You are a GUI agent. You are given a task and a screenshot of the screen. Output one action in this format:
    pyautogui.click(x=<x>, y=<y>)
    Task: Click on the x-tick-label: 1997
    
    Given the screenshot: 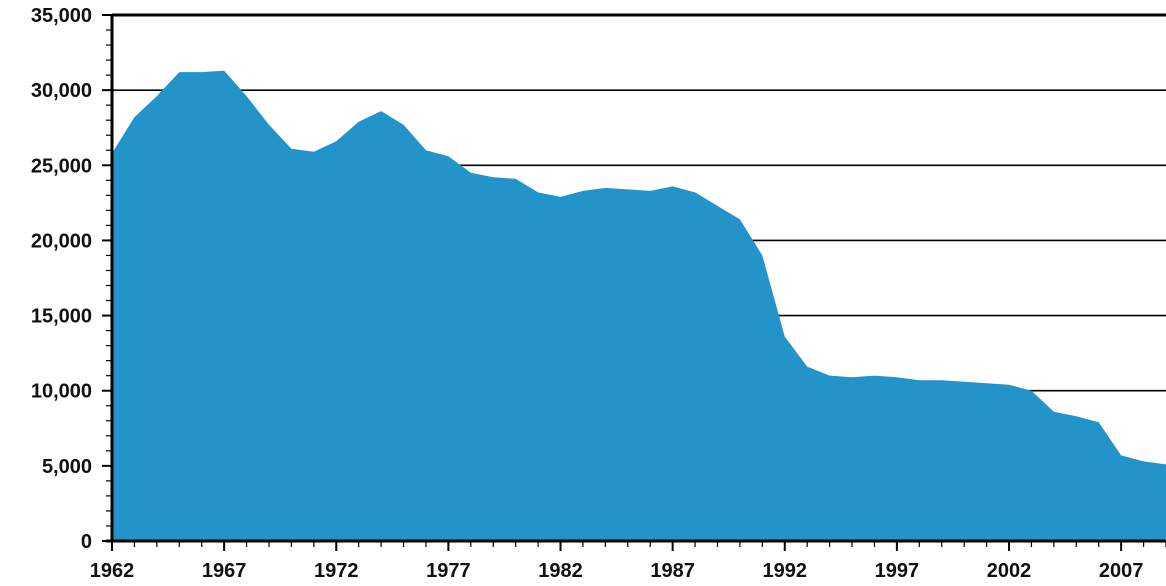 What is the action you would take?
    pyautogui.click(x=897, y=571)
    